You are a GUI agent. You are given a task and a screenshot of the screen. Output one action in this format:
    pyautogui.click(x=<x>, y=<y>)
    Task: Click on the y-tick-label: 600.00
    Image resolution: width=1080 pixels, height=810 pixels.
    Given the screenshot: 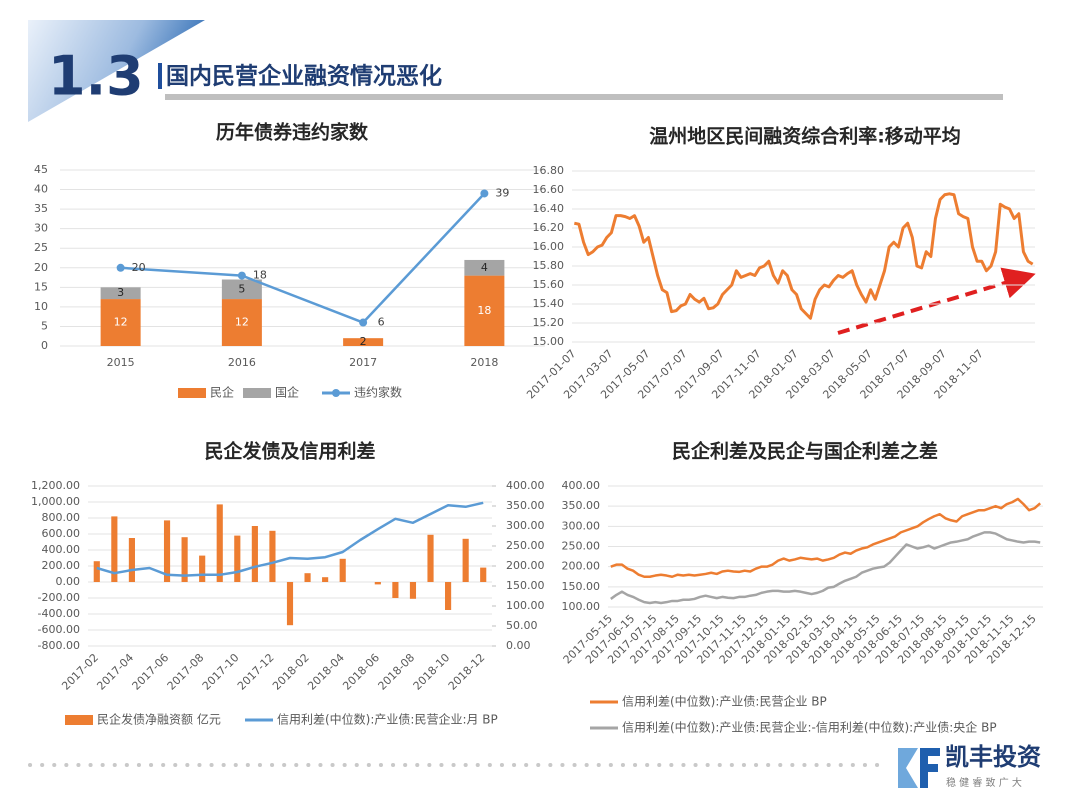 What is the action you would take?
    pyautogui.click(x=61, y=533)
    